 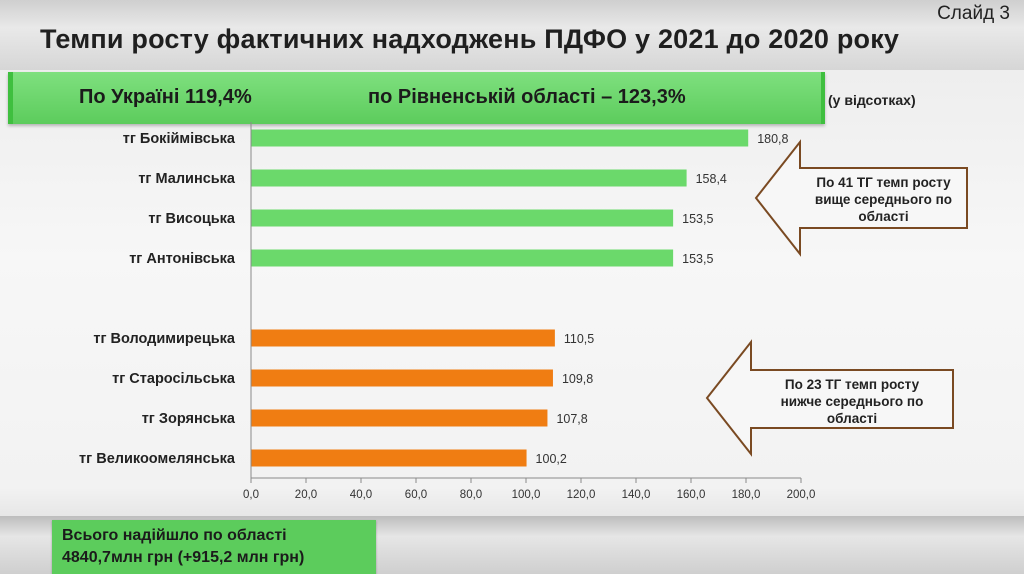 What do you see at coordinates (883, 182) in the screenshot?
I see `callout-above-line: По 41 ТГ темп росту` at bounding box center [883, 182].